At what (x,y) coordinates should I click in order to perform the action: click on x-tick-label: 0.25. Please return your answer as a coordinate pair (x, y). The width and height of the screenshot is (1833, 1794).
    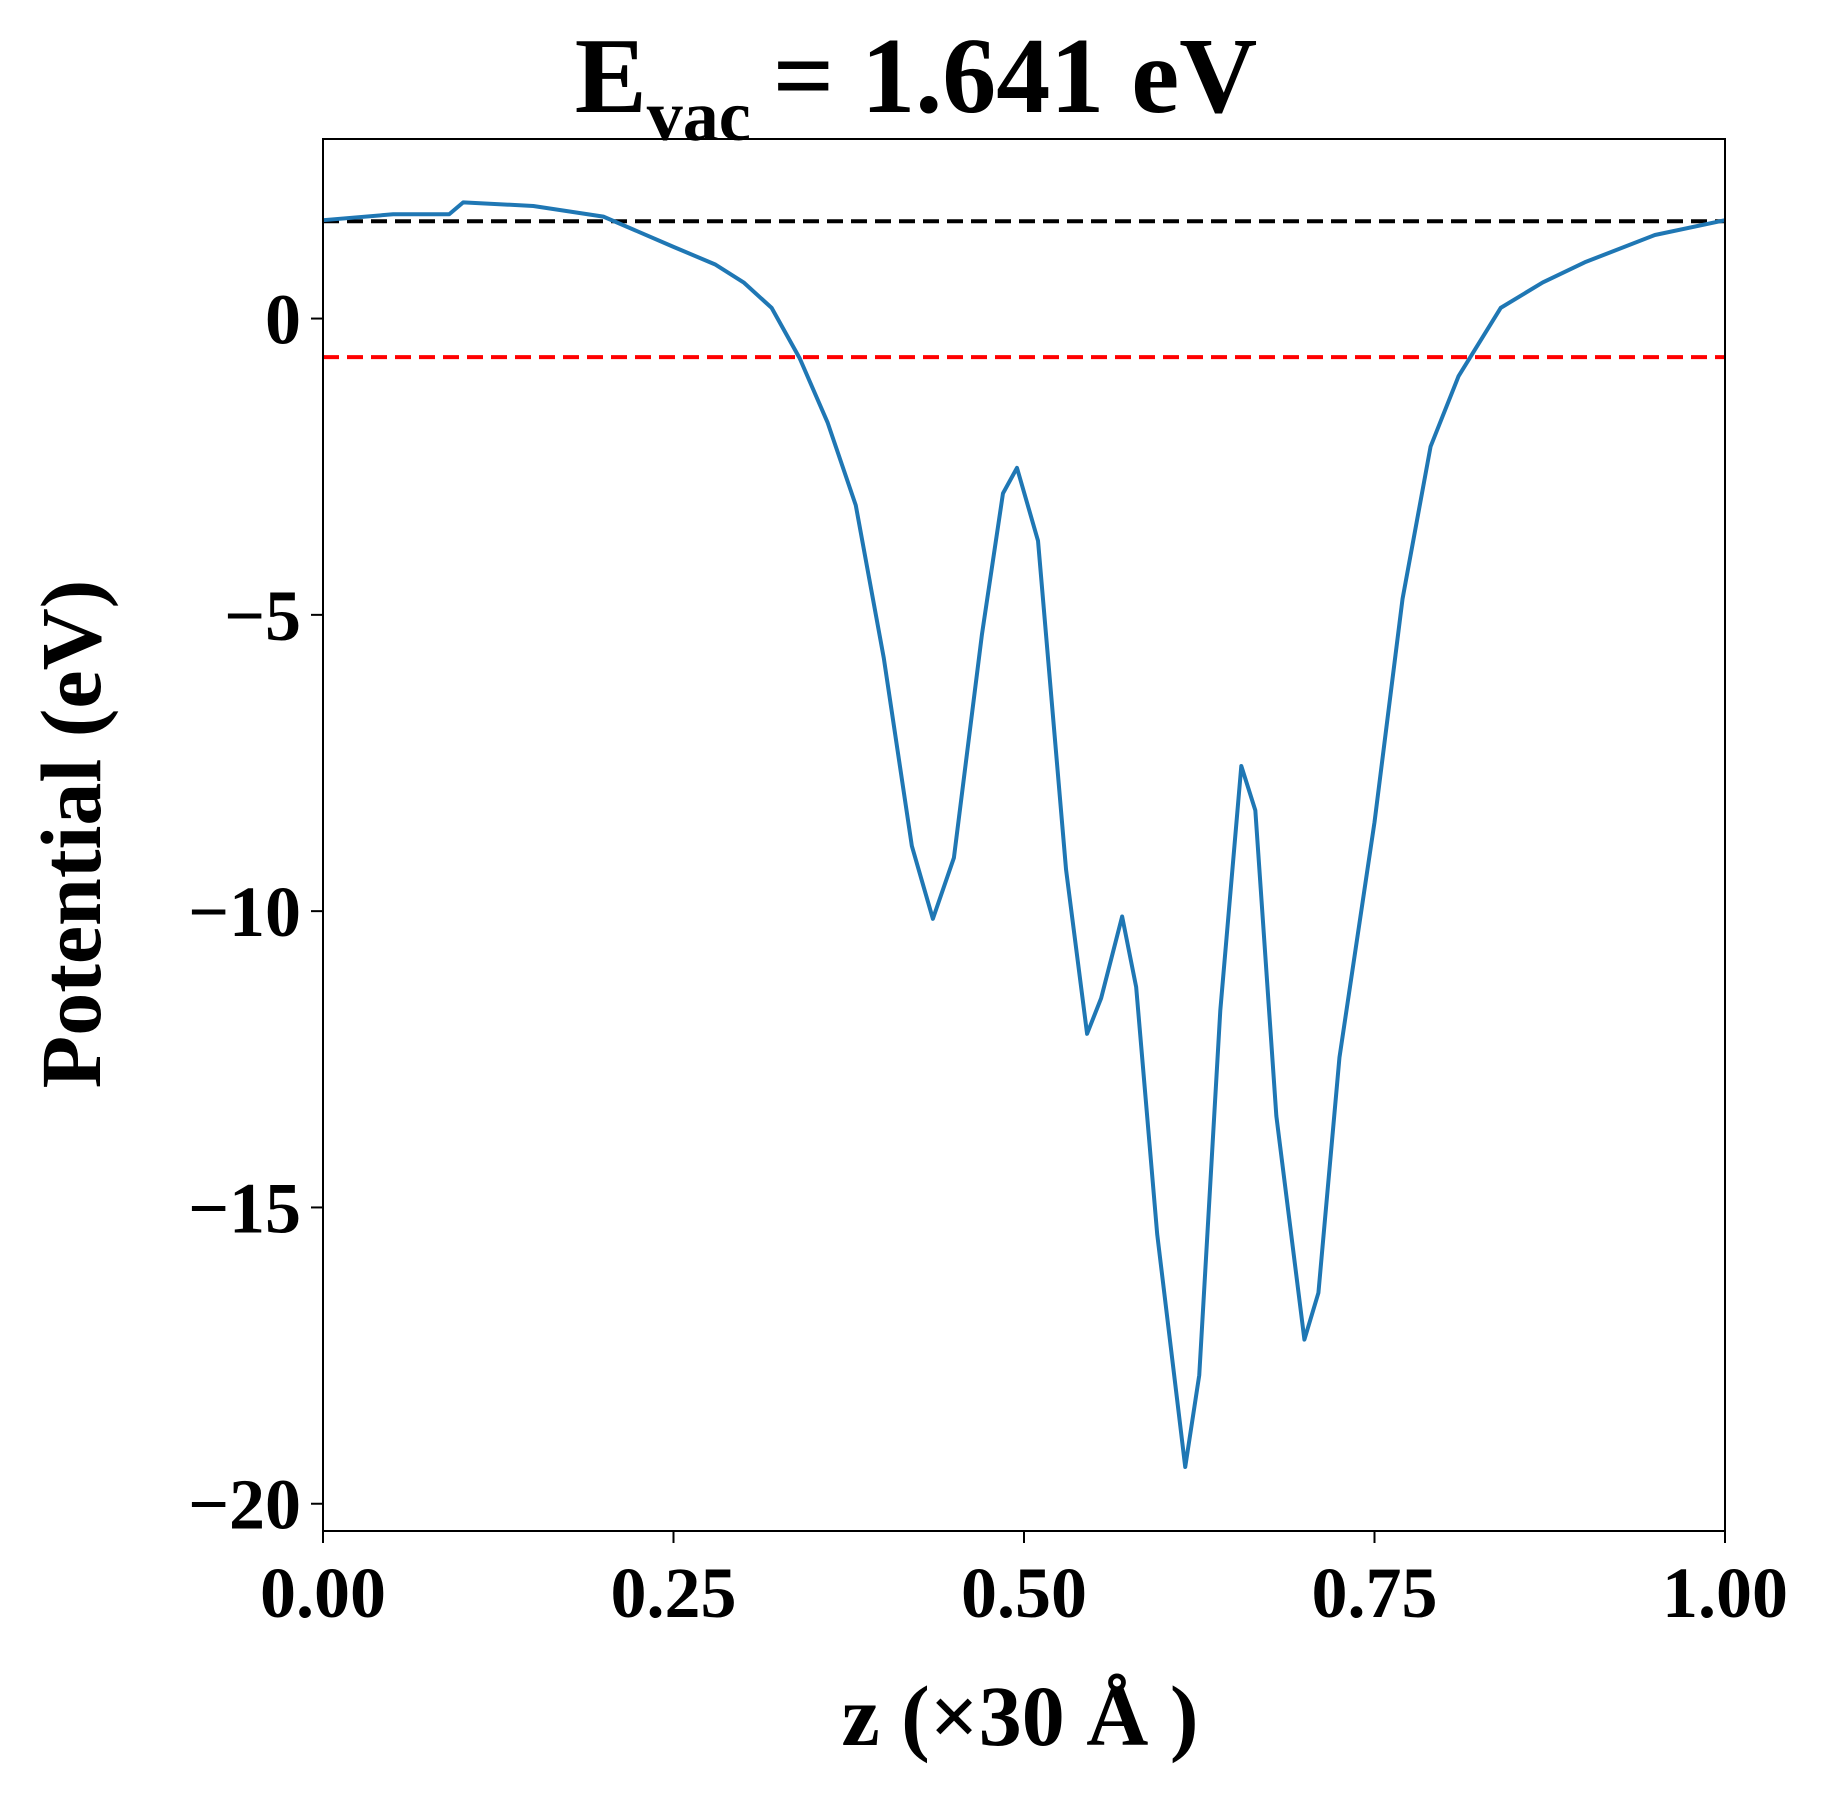
    Looking at the image, I should click on (674, 1593).